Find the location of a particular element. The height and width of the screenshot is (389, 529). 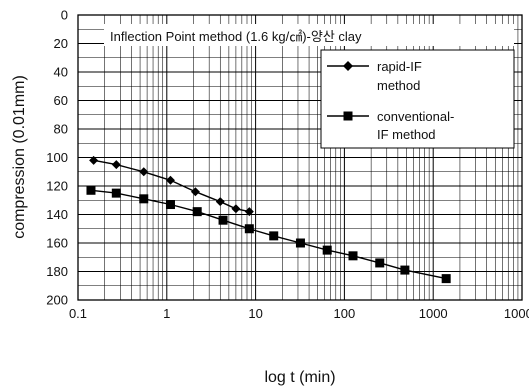

legend-label-conventional-line2: IF method is located at coordinates (406, 134).